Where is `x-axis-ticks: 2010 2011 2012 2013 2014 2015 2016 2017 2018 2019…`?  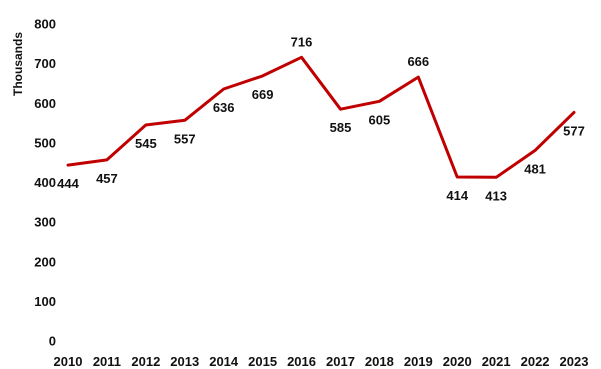 x-axis-ticks: 2010 2011 2012 2013 2014 2015 2016 2017 2018 2019… is located at coordinates (321, 361).